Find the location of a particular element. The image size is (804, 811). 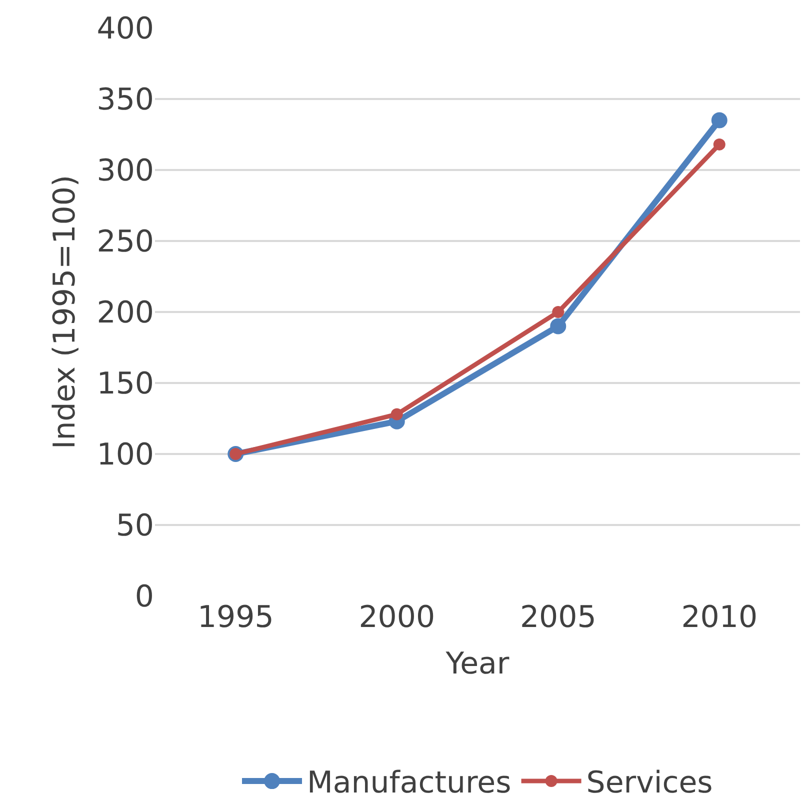

y-tick-label: 50 is located at coordinates (135, 526).